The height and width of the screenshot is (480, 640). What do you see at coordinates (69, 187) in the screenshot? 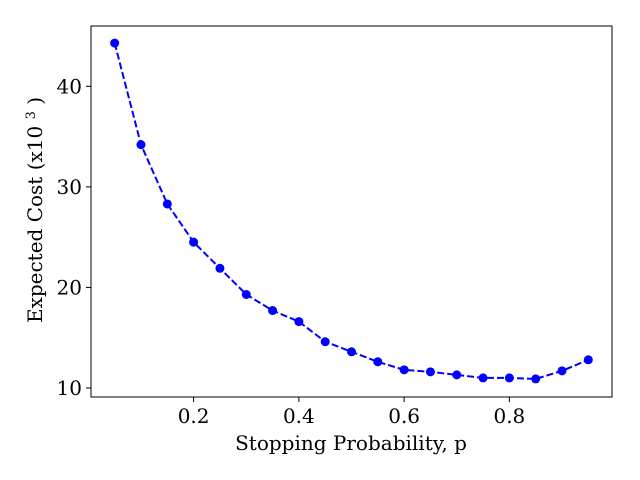
I see `y-tick-label-2: 30` at bounding box center [69, 187].